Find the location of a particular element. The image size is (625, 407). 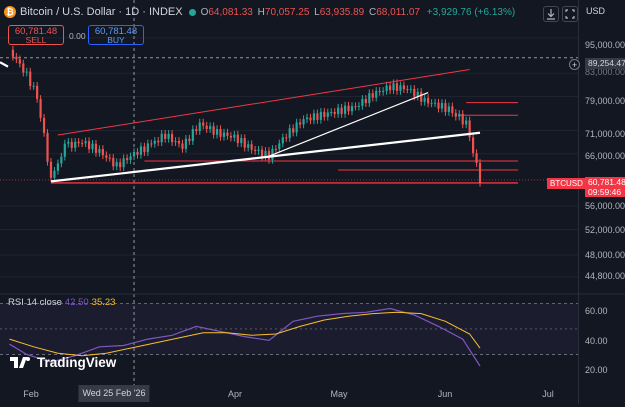

buy-price: 60,781.48 is located at coordinates (116, 31).